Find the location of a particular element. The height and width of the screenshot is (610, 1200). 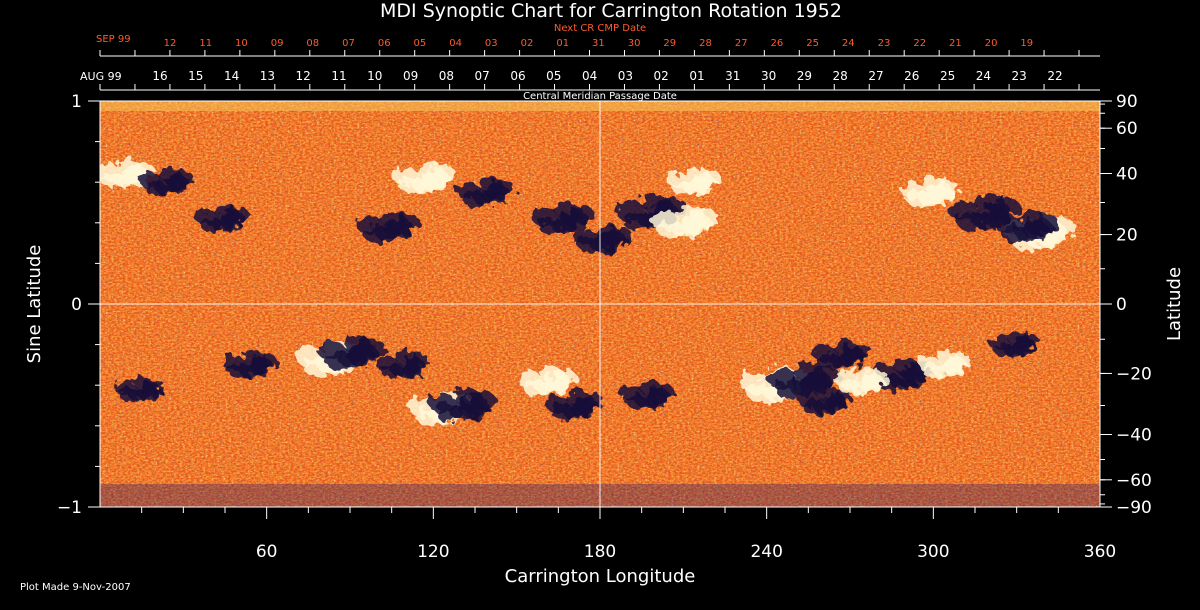

cmp-date-label: 29 is located at coordinates (804, 76).